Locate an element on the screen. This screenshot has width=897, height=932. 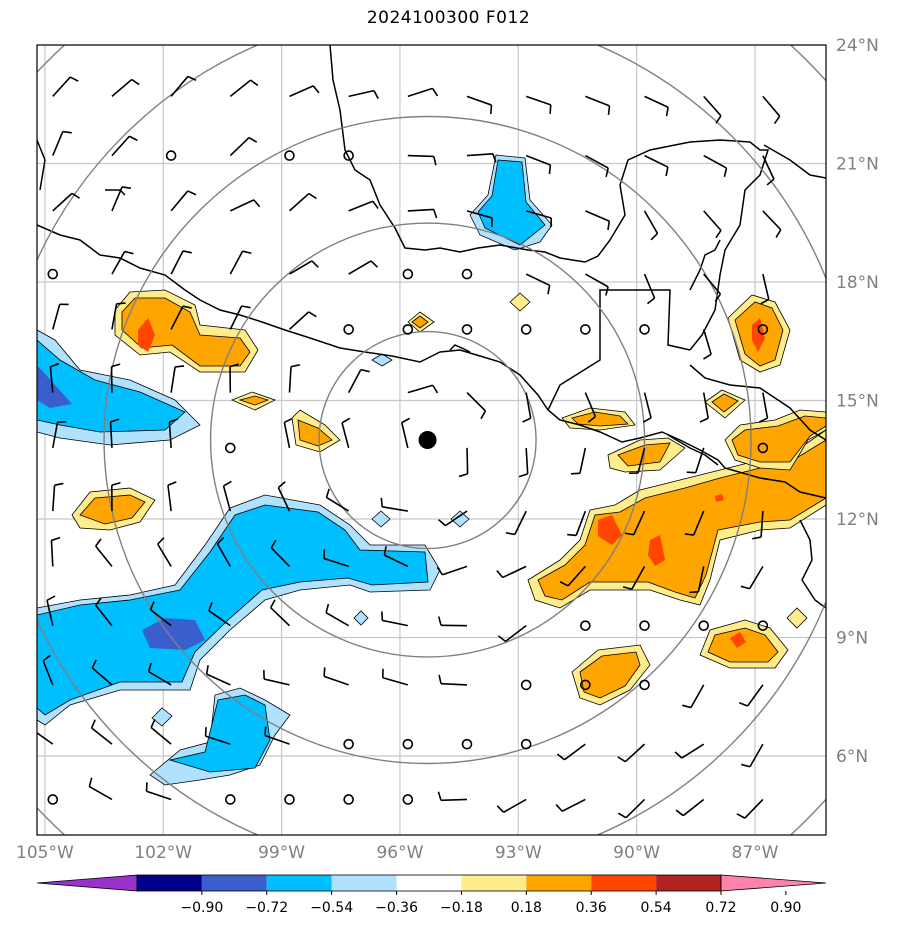
longitude-labels: 105°W 102°W 99°W 96°W 93°W 90°W 87°W is located at coordinates (397, 853).